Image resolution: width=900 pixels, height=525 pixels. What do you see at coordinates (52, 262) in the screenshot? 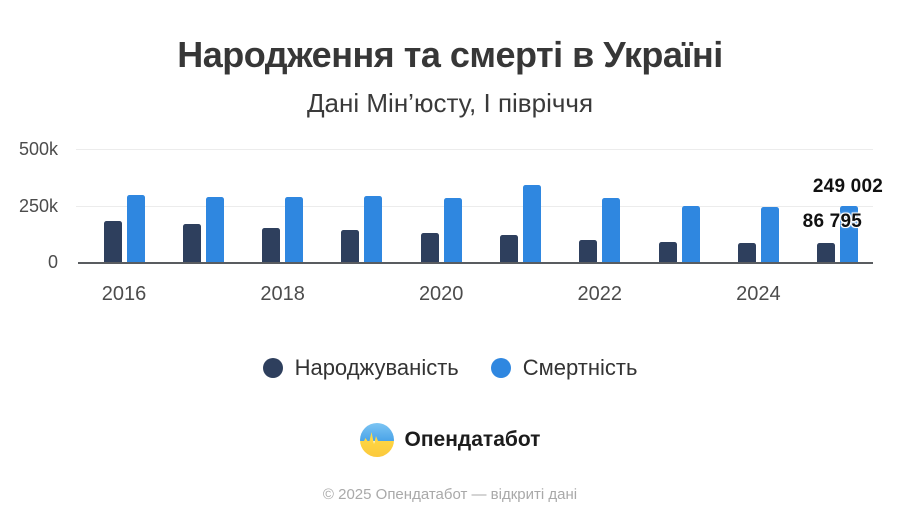
I see `y-axis-label-0: 0` at bounding box center [52, 262].